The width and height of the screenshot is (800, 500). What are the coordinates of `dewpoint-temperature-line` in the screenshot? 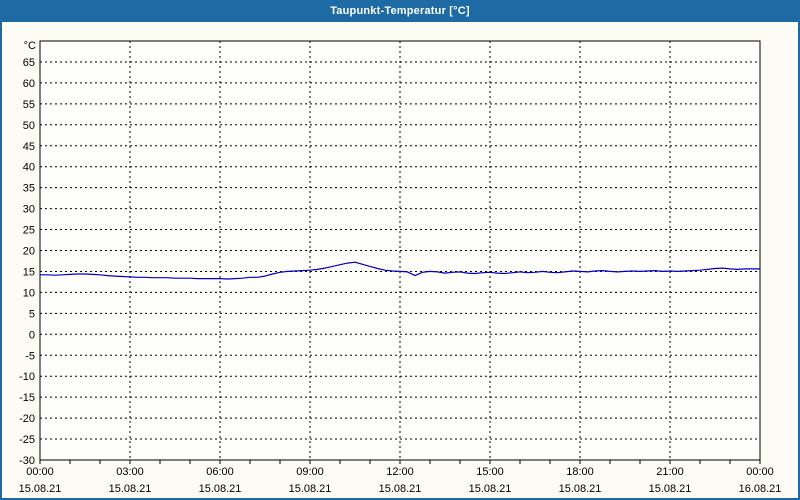 It's located at (400, 270).